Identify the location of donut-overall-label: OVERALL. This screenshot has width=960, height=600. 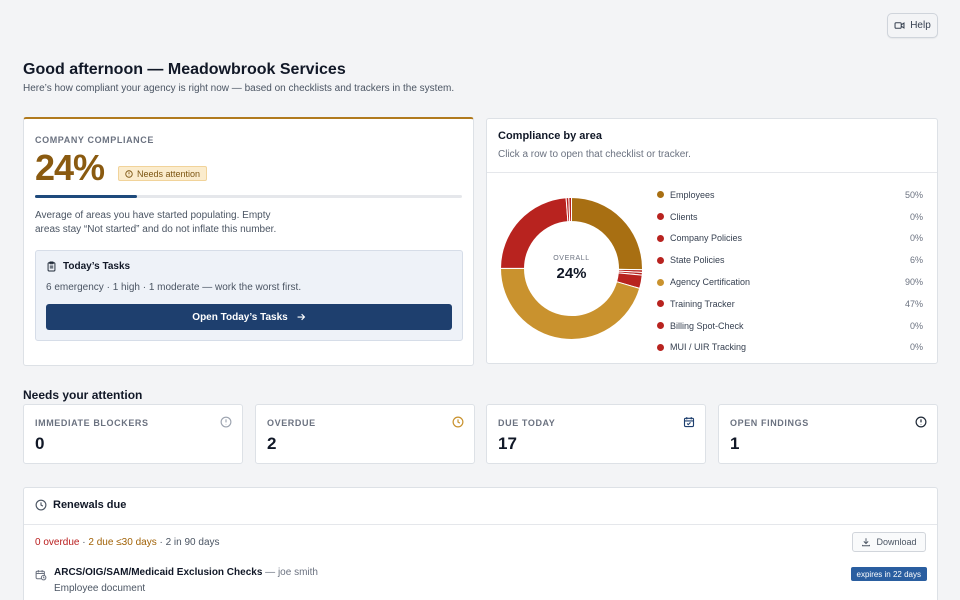
(571, 258).